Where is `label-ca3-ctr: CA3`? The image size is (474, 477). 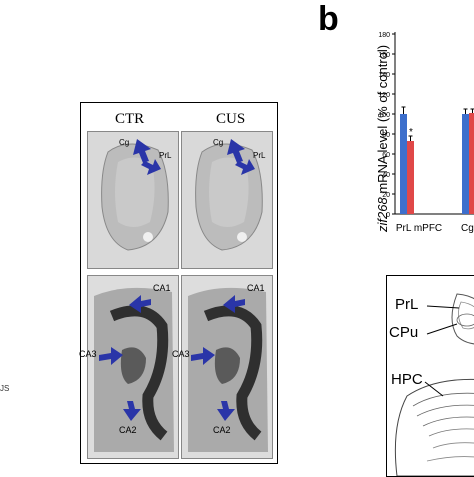 label-ca3-ctr: CA3 is located at coordinates (88, 354).